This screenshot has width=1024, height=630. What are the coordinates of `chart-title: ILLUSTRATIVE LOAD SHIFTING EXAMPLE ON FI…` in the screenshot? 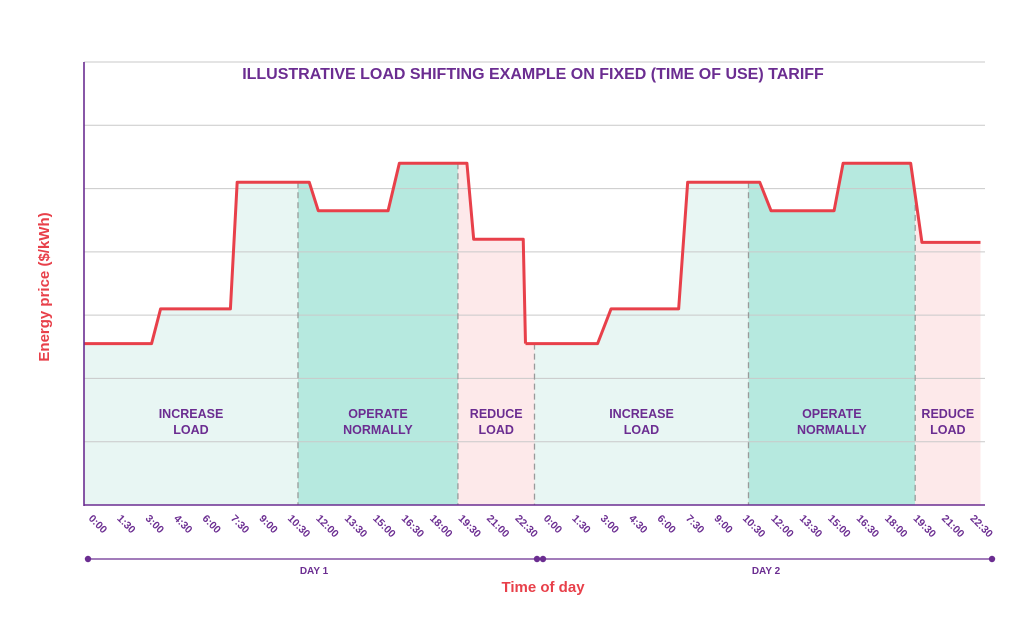 It's located at (533, 74).